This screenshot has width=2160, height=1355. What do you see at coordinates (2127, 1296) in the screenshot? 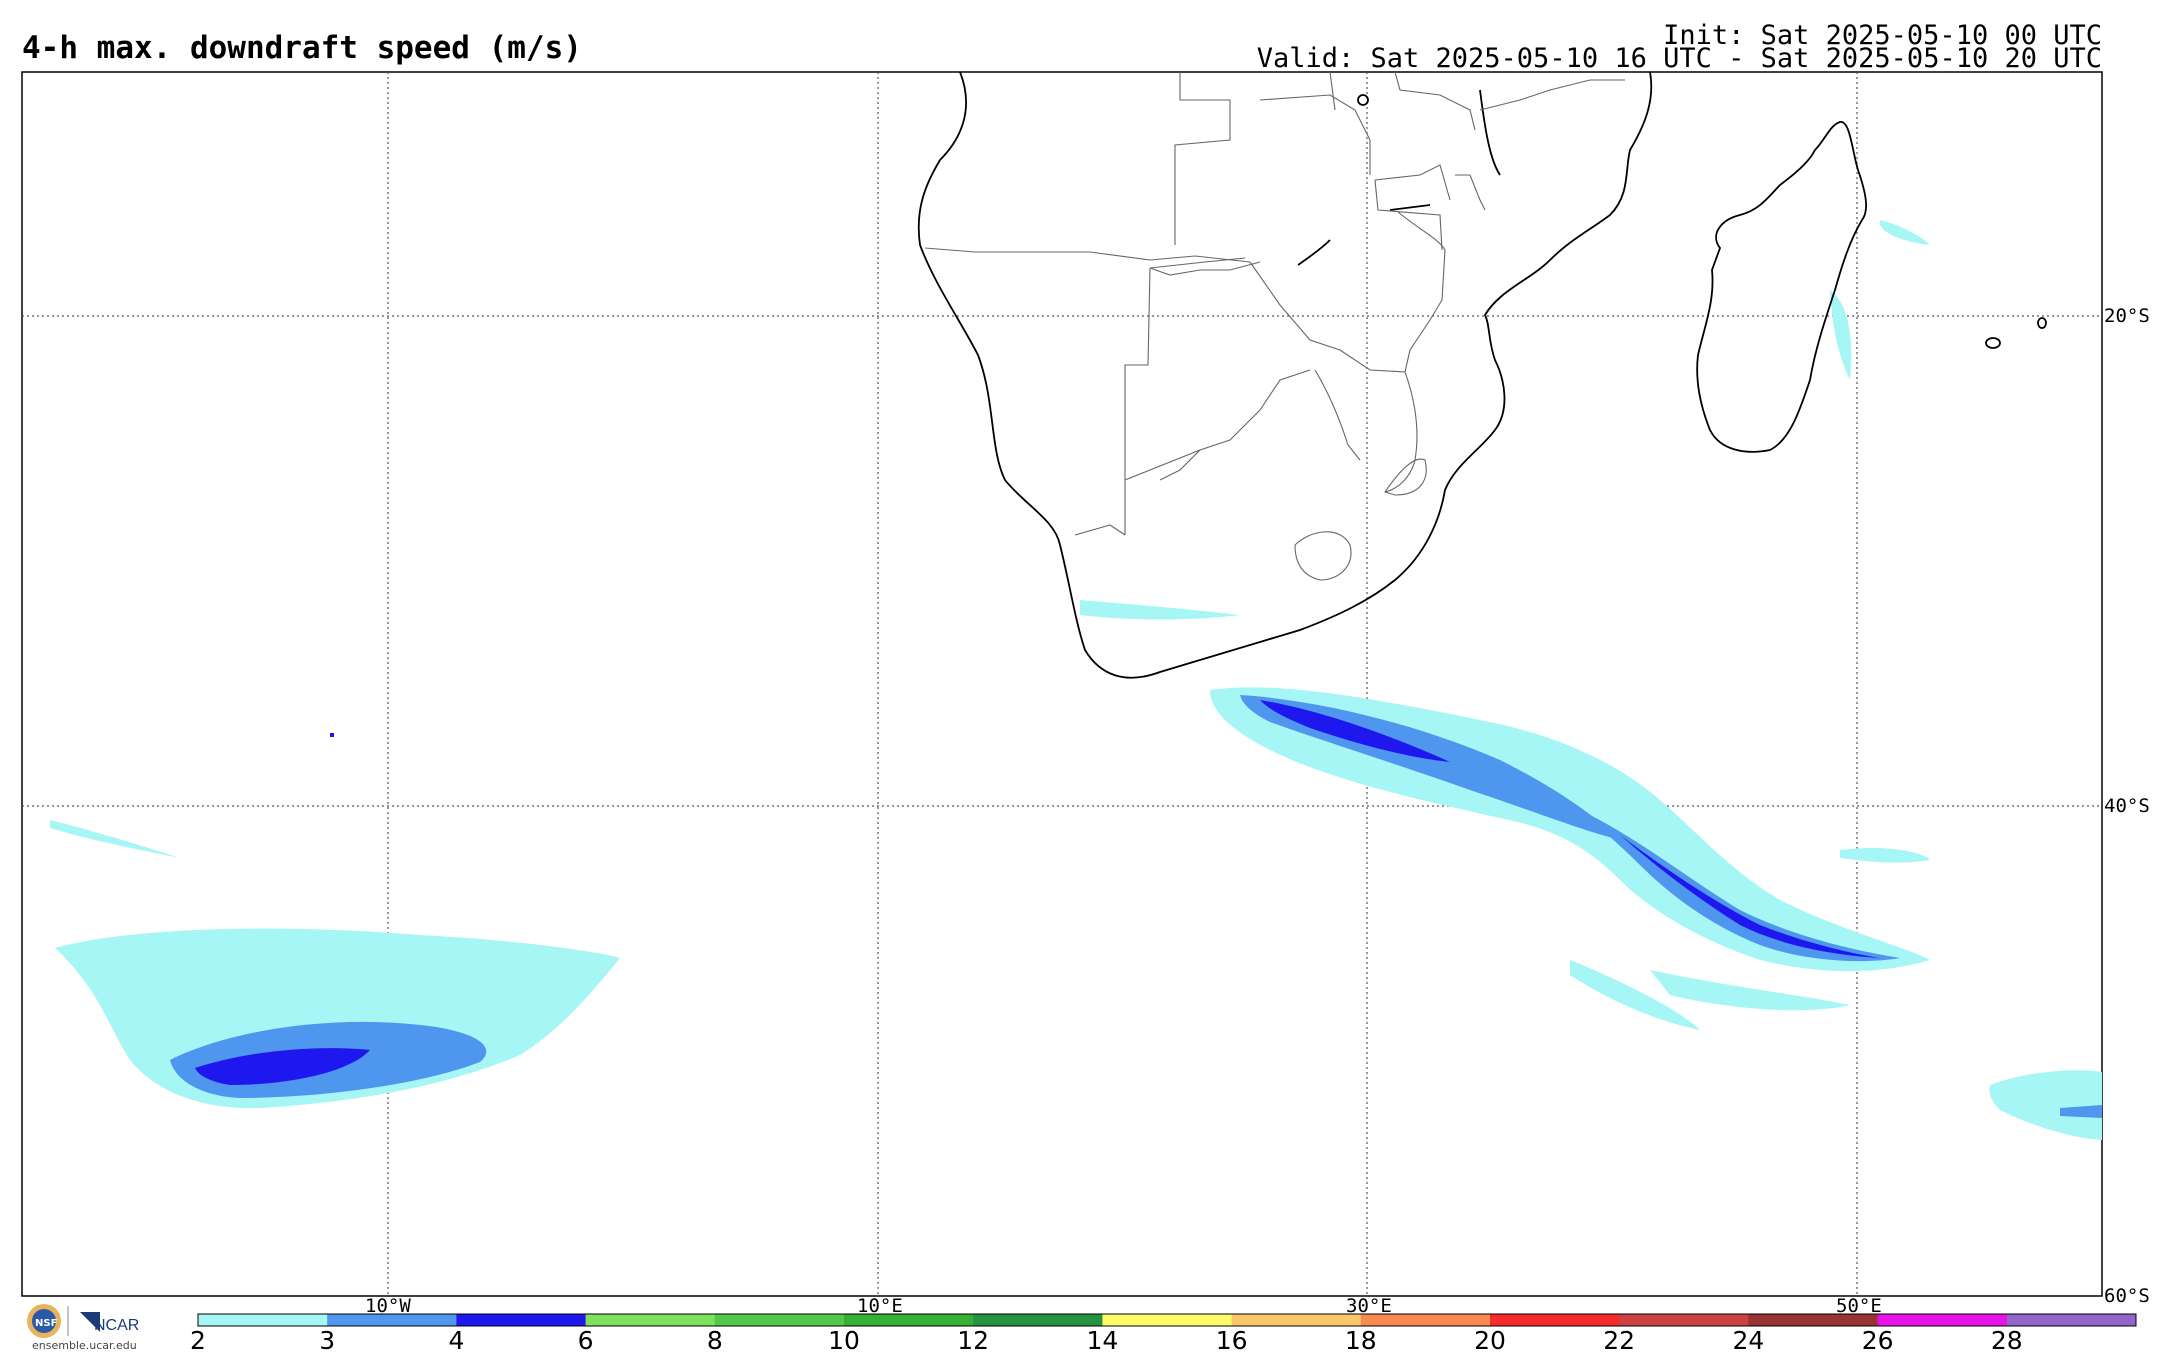
I see `lat-label-60s: 60°S` at bounding box center [2127, 1296].